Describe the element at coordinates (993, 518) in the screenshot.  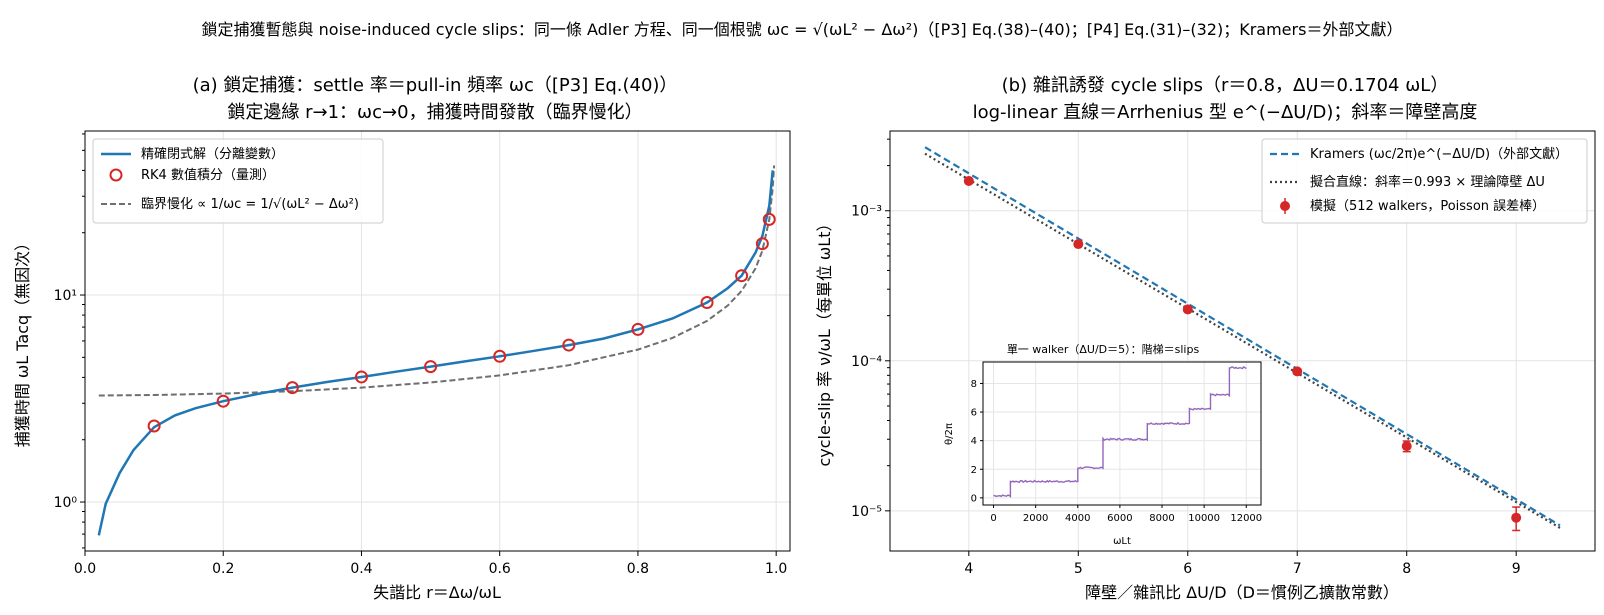
I see `inset-x-tick-label: 0` at that location.